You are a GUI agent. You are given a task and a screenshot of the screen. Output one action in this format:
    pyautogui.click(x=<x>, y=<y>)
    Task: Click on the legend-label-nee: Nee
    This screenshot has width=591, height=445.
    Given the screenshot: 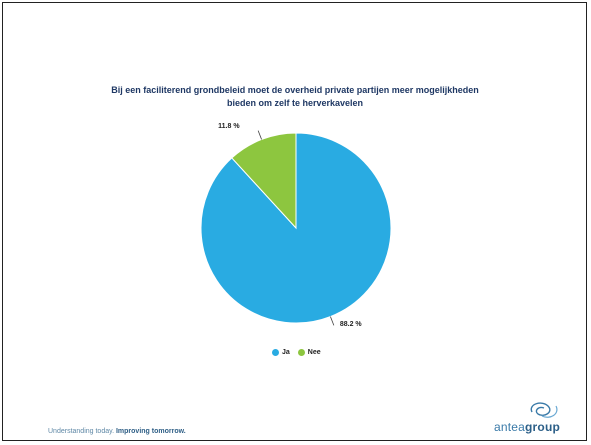 What is the action you would take?
    pyautogui.click(x=314, y=352)
    